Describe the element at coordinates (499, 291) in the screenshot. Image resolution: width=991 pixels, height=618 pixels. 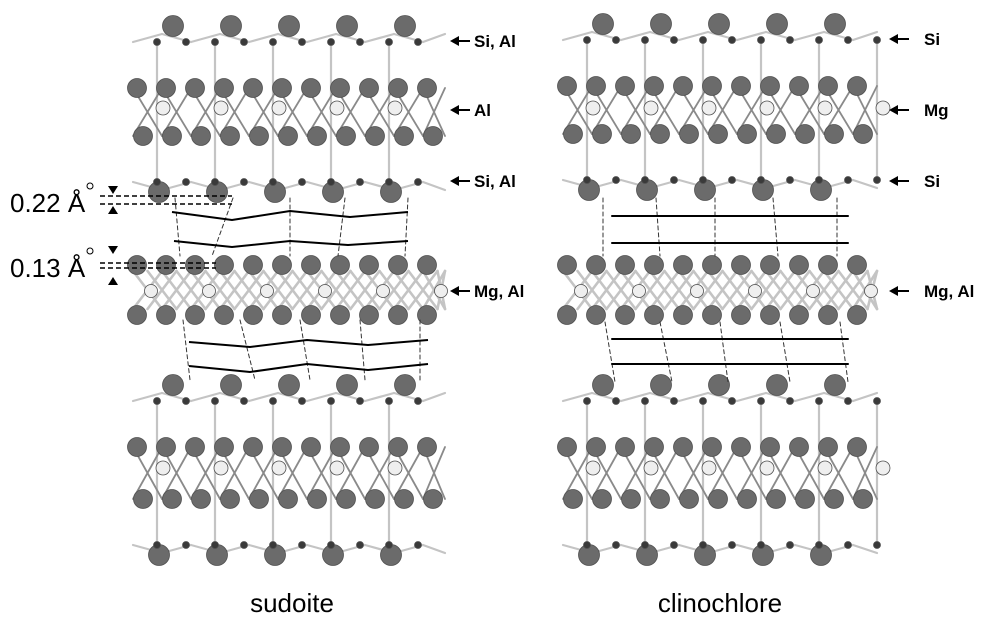
I see `layer-label: Mg, Al` at that location.